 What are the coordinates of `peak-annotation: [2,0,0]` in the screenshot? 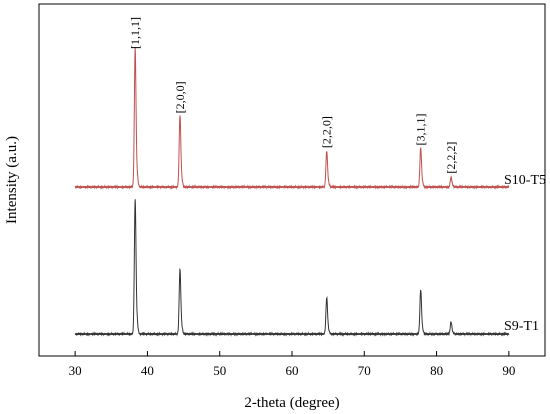 It's located at (180, 97).